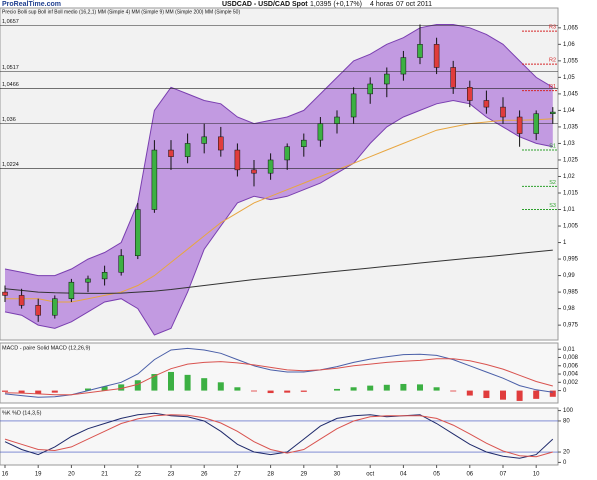  I want to click on pivot-label: S3, so click(552, 206).